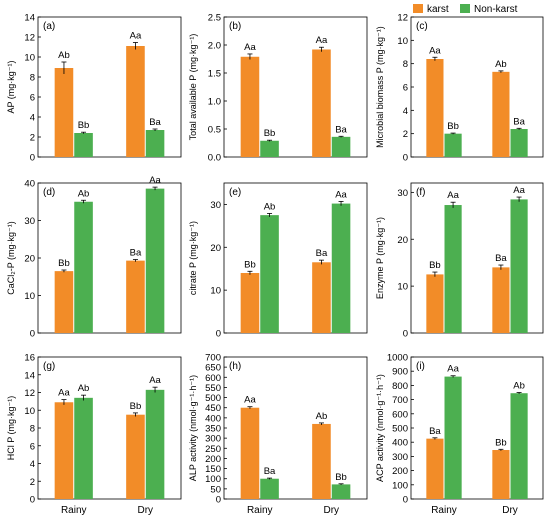  I want to click on y-tick-label: 500, so click(400, 429).